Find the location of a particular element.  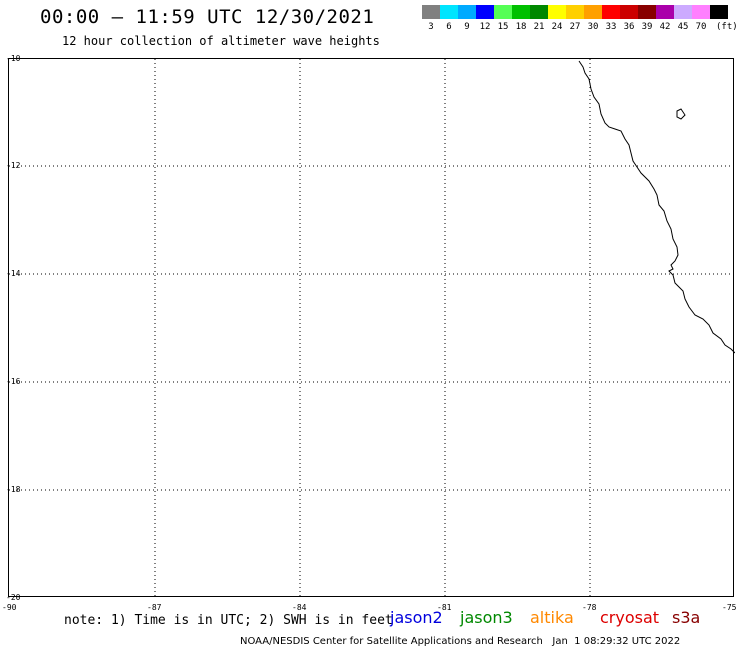

legend-unit: (ft) is located at coordinates (727, 27).